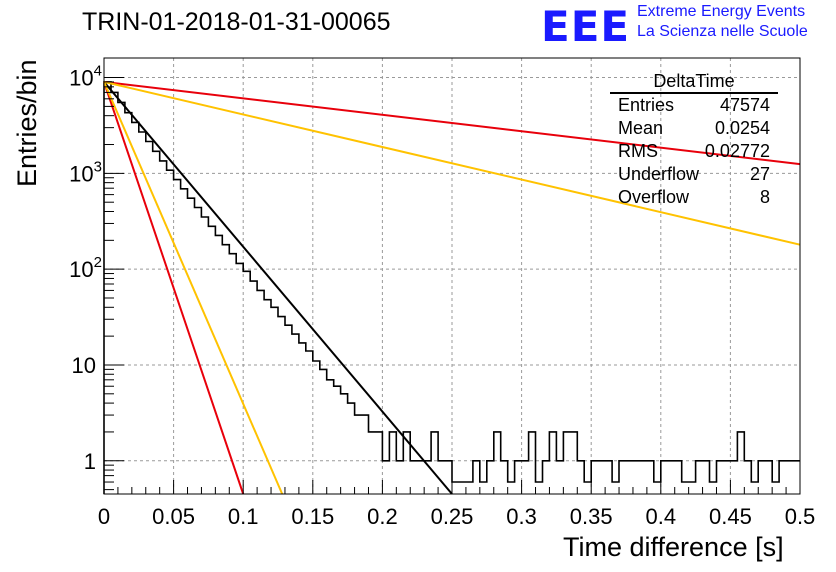  I want to click on stats-value: 47574, so click(744, 105).